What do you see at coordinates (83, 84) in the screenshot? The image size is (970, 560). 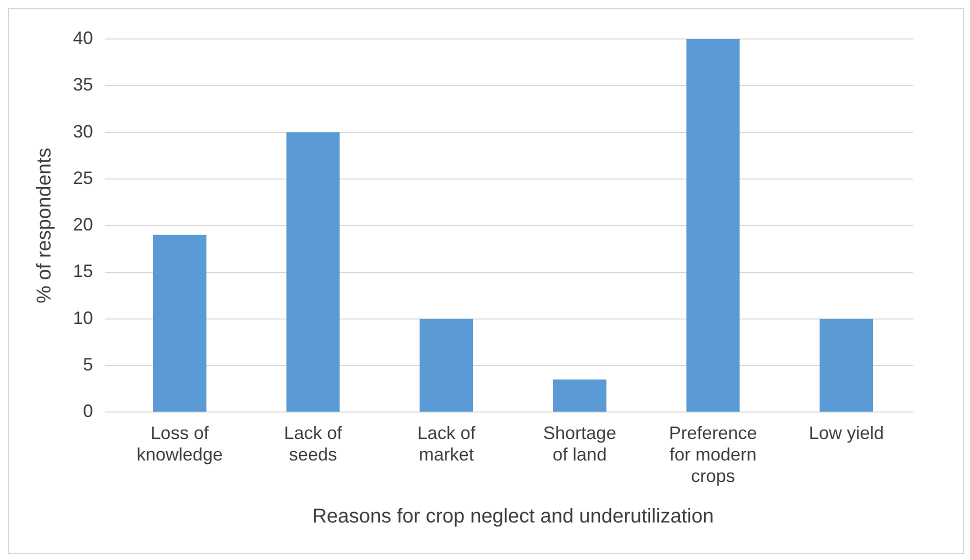 I see `y-tick-label: 35` at bounding box center [83, 84].